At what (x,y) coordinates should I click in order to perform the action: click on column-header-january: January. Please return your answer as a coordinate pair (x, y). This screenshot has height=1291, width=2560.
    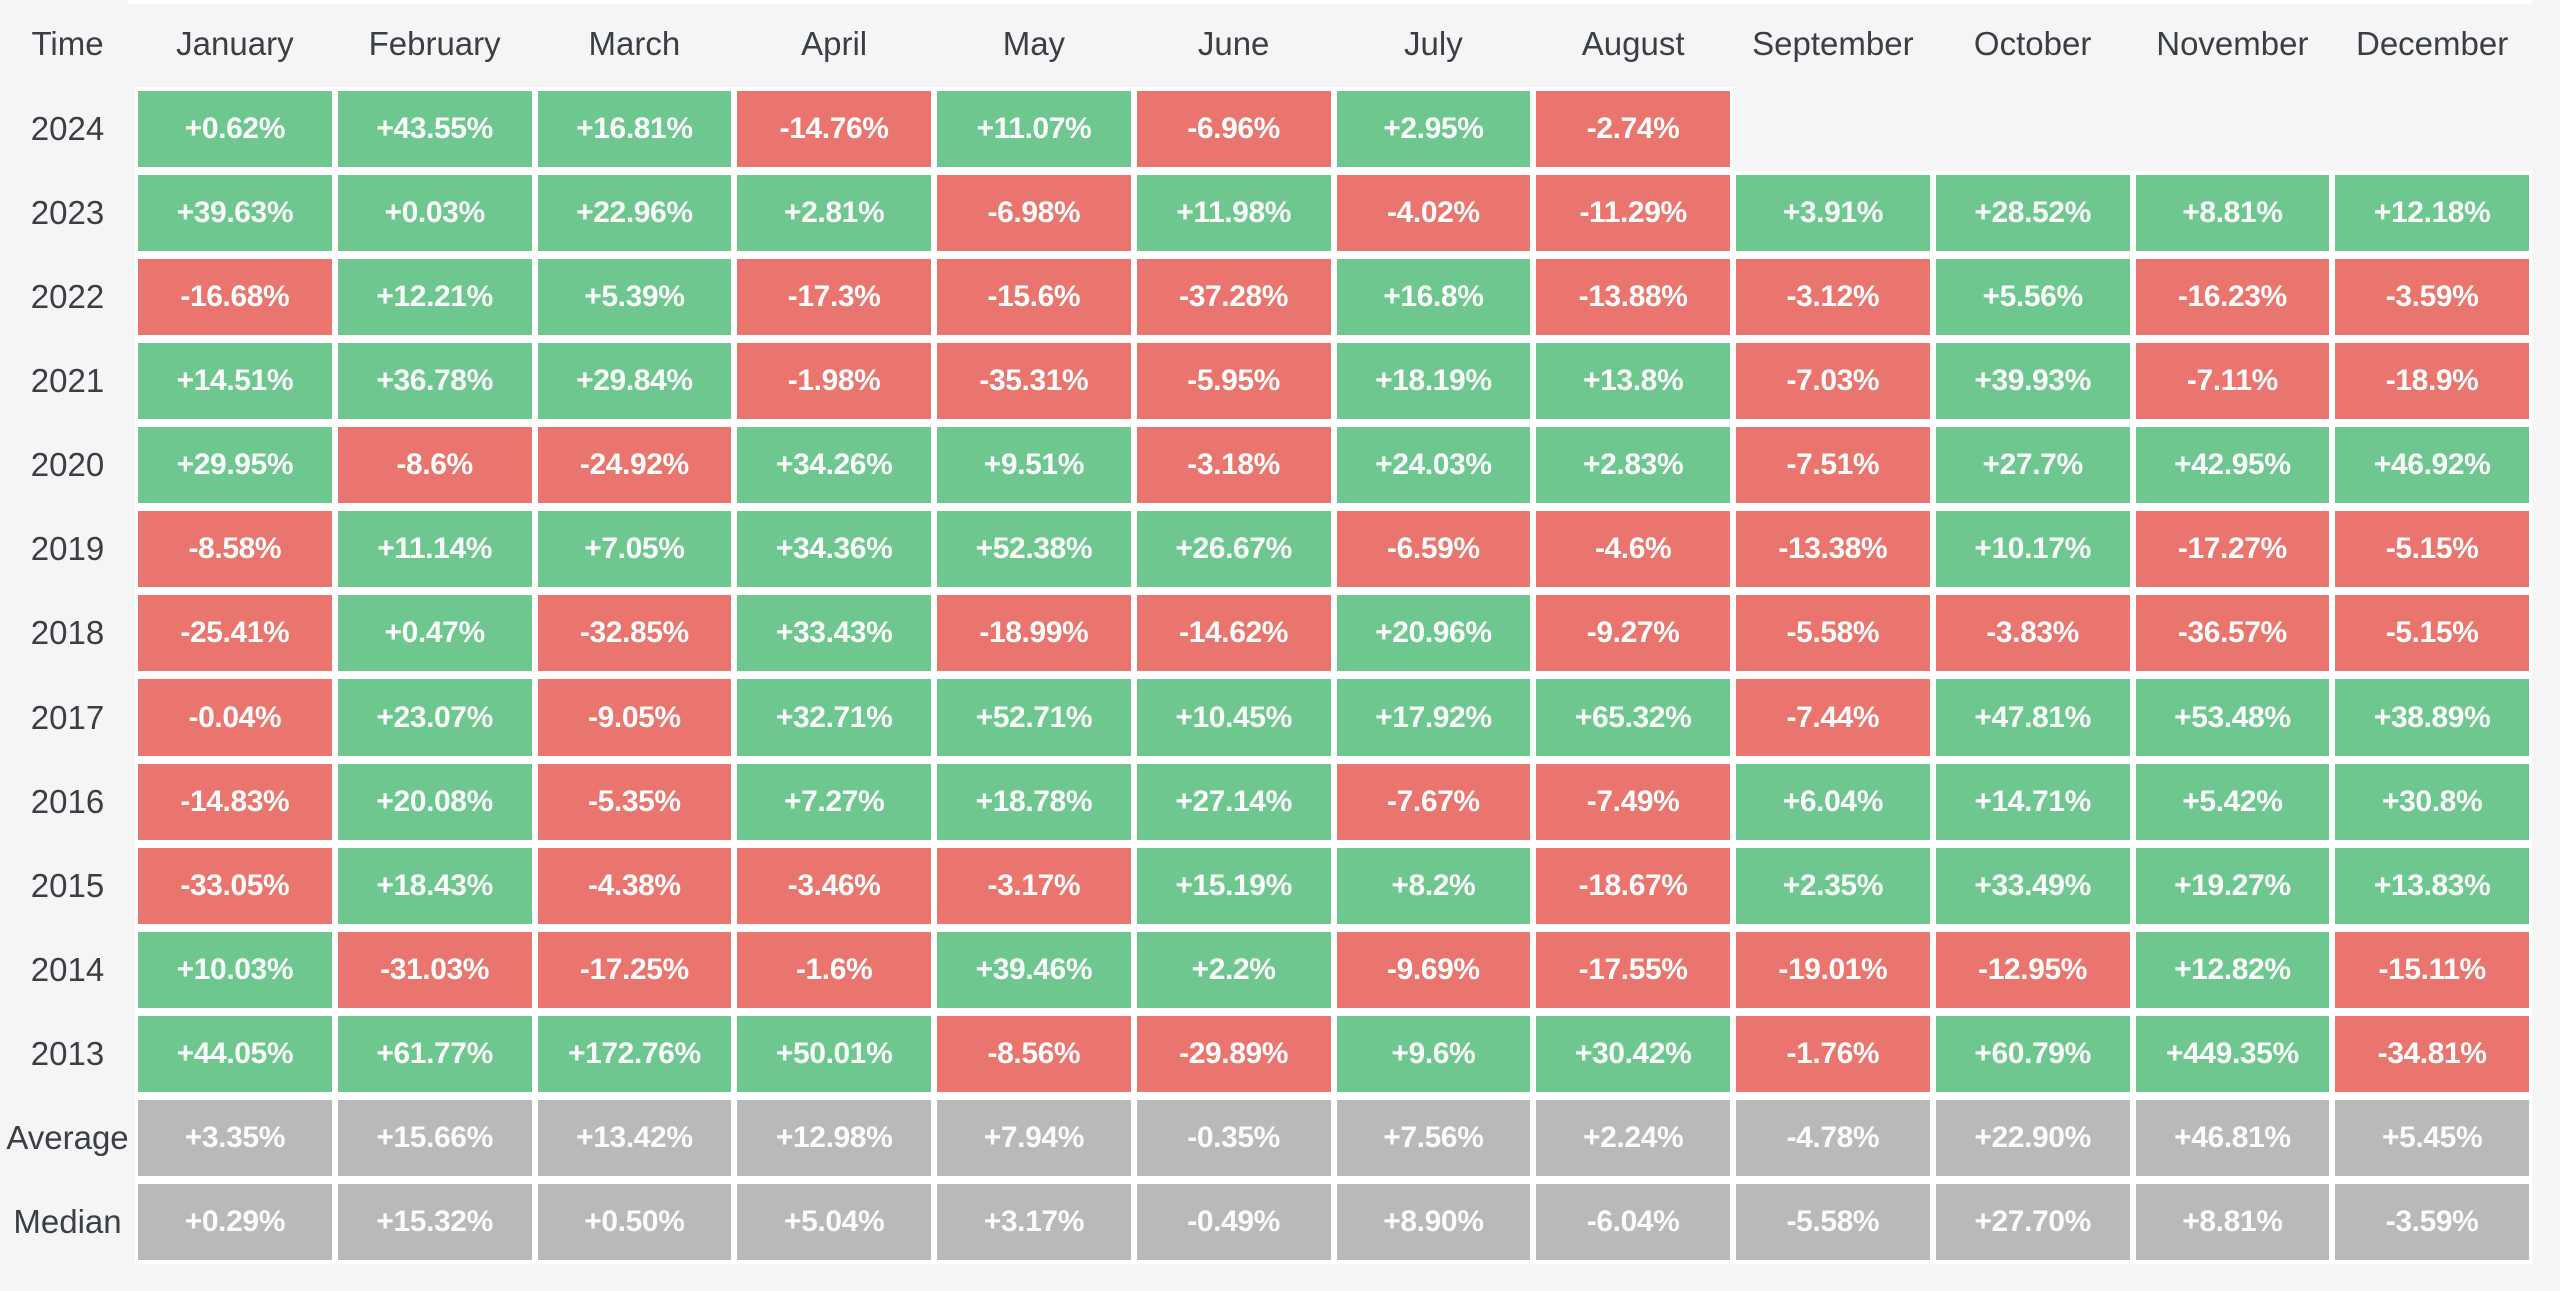
    Looking at the image, I should click on (235, 43).